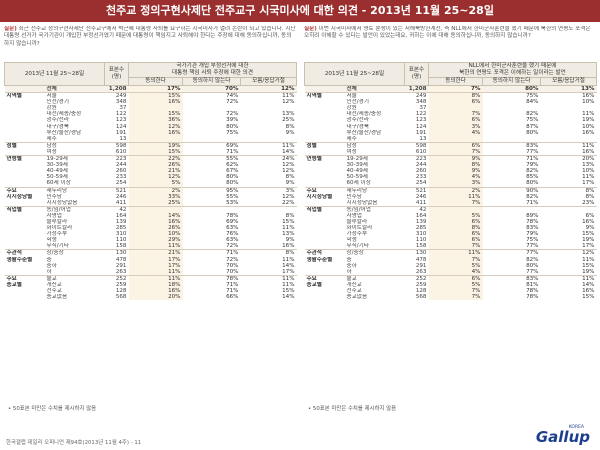 Image resolution: width=600 pixels, height=450 pixels. I want to click on col-dontknow: 모름/응답거절, so click(568, 81).